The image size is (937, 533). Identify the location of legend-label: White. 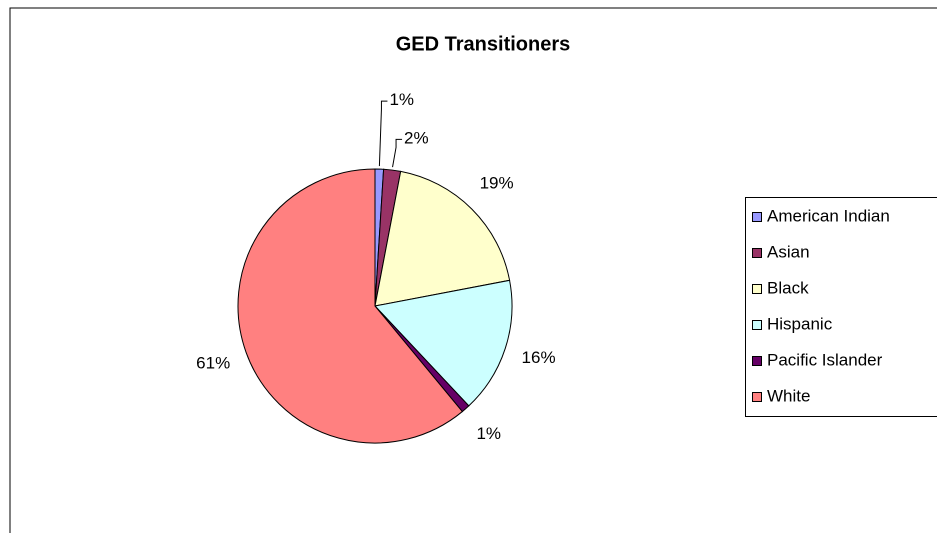
(788, 395).